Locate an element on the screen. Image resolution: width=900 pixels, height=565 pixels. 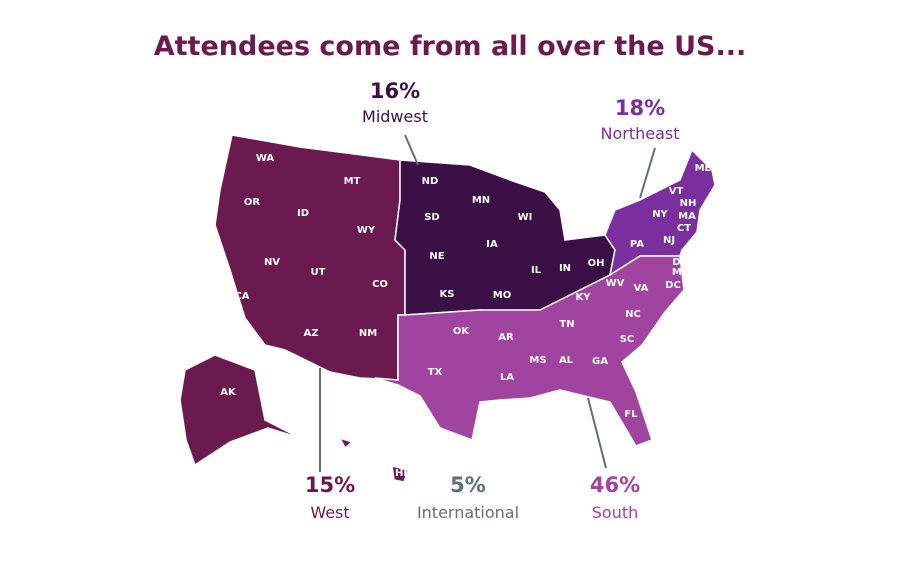
state-label: AL is located at coordinates (566, 360).